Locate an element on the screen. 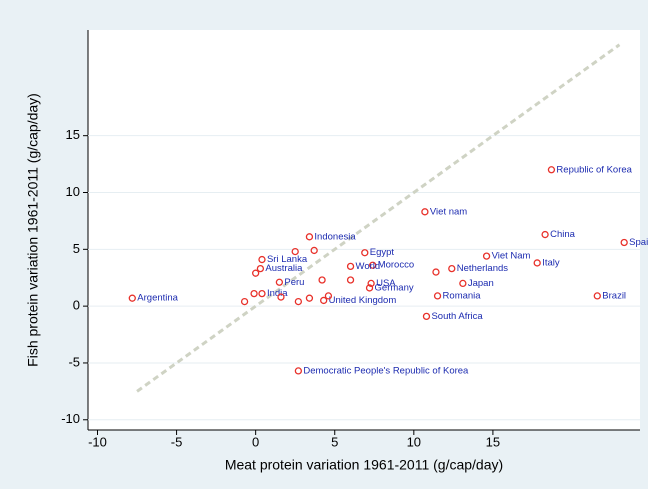  point-label: USA is located at coordinates (386, 283).